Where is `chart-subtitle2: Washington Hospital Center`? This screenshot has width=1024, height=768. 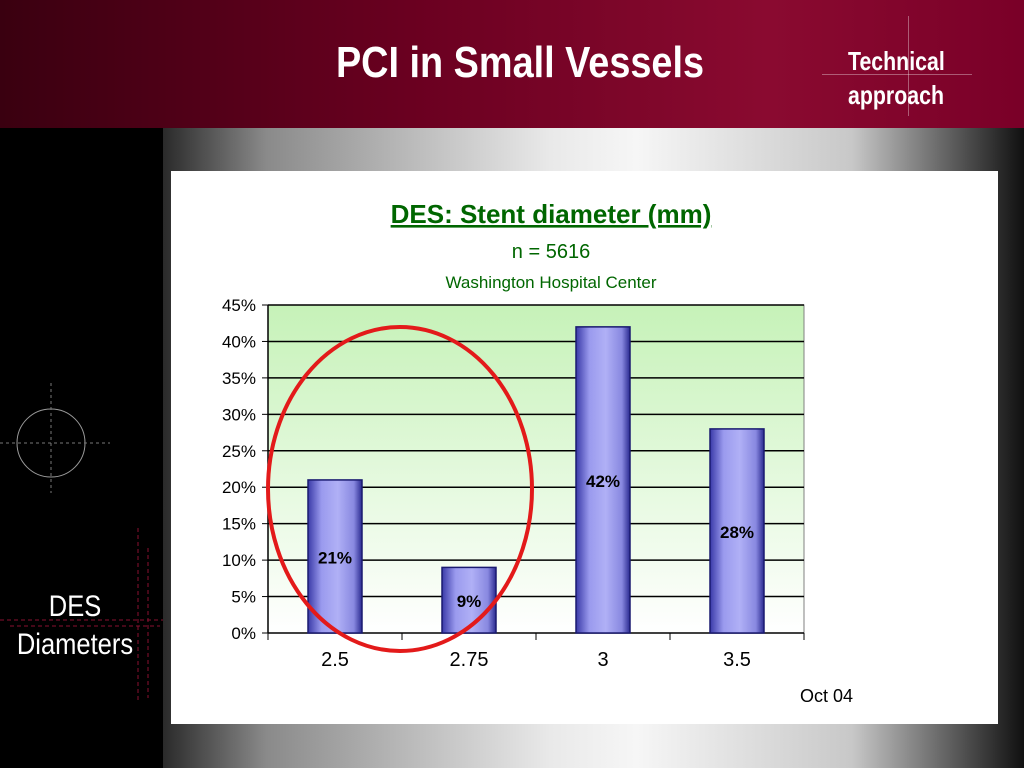
chart-subtitle2: Washington Hospital Center is located at coordinates (550, 282).